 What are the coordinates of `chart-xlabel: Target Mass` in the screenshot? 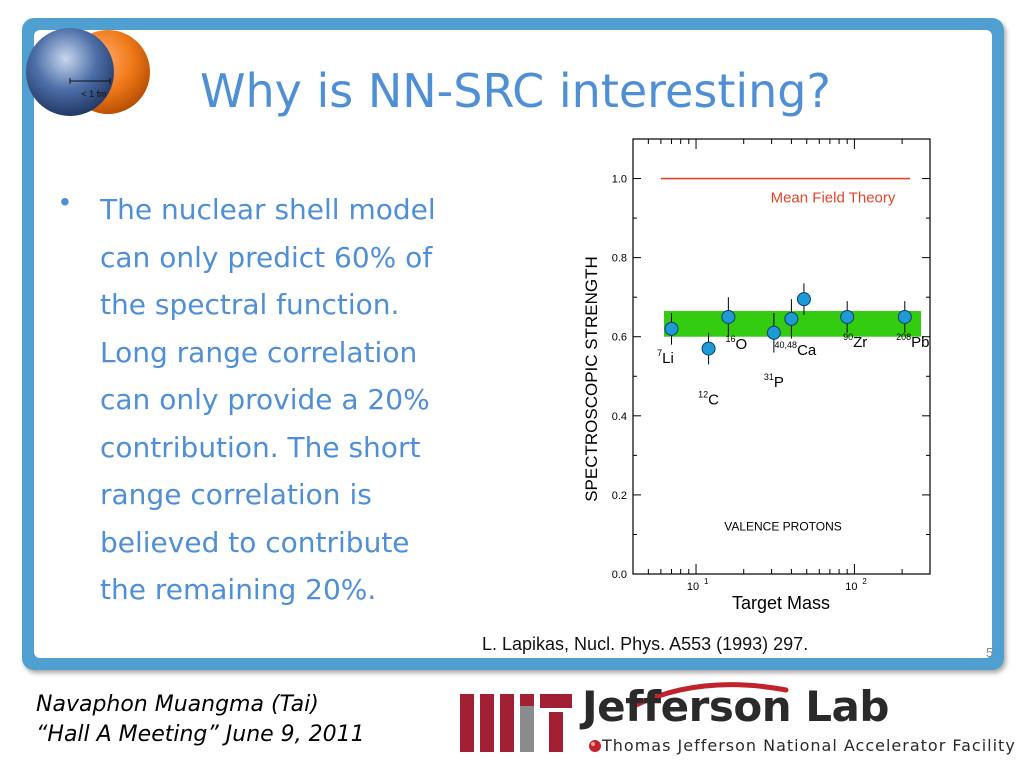 It's located at (781, 603).